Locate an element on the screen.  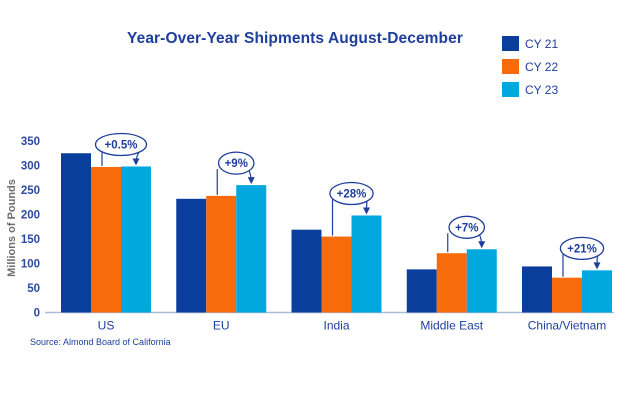
bar-EU-CY 21 is located at coordinates (191, 255).